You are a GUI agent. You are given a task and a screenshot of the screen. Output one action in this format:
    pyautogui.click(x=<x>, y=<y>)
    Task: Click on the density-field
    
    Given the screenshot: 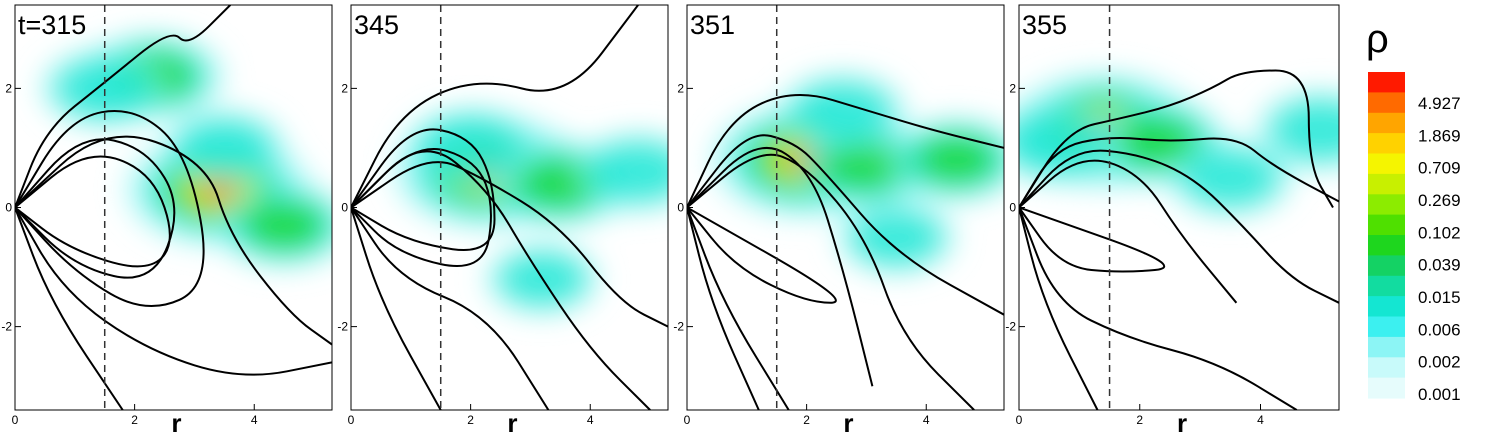 What is the action you would take?
    pyautogui.click(x=857, y=173)
    